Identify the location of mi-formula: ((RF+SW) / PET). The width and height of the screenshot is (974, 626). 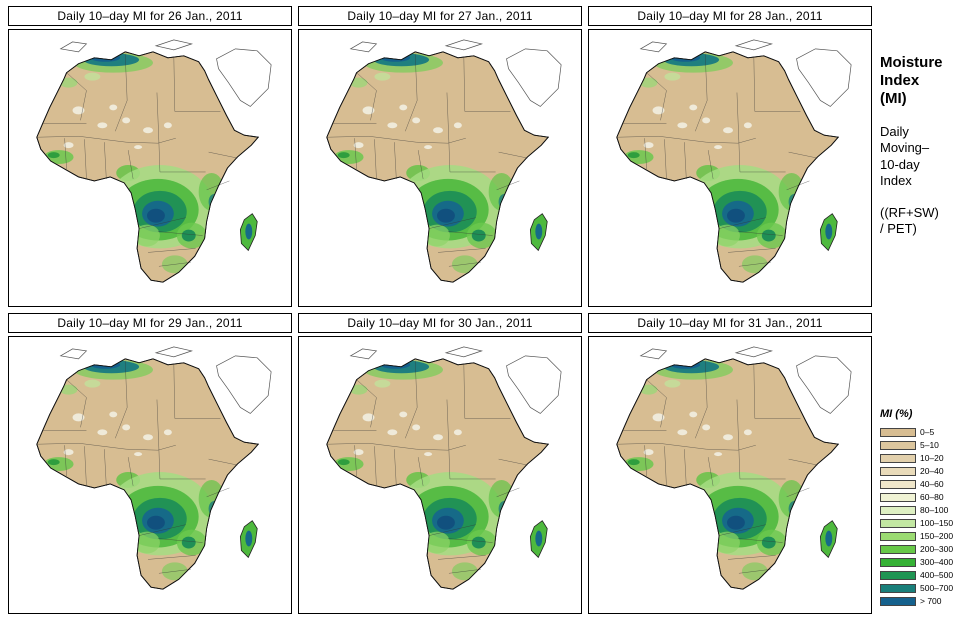
(925, 221).